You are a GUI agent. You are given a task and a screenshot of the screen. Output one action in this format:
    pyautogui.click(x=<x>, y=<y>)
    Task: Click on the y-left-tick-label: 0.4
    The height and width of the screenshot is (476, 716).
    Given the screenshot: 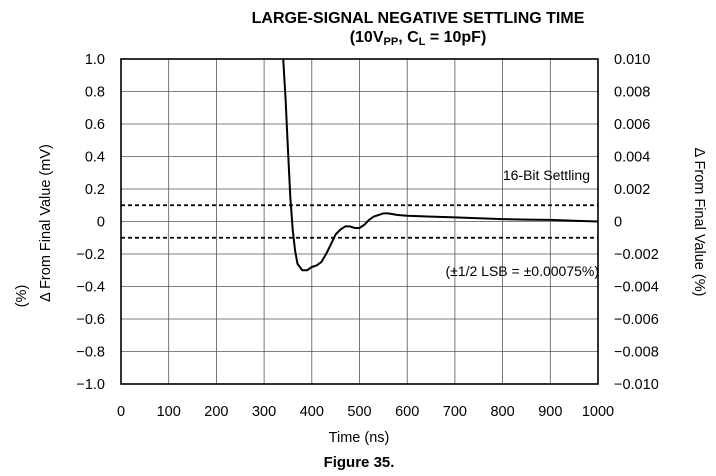 What is the action you would take?
    pyautogui.click(x=95, y=158)
    